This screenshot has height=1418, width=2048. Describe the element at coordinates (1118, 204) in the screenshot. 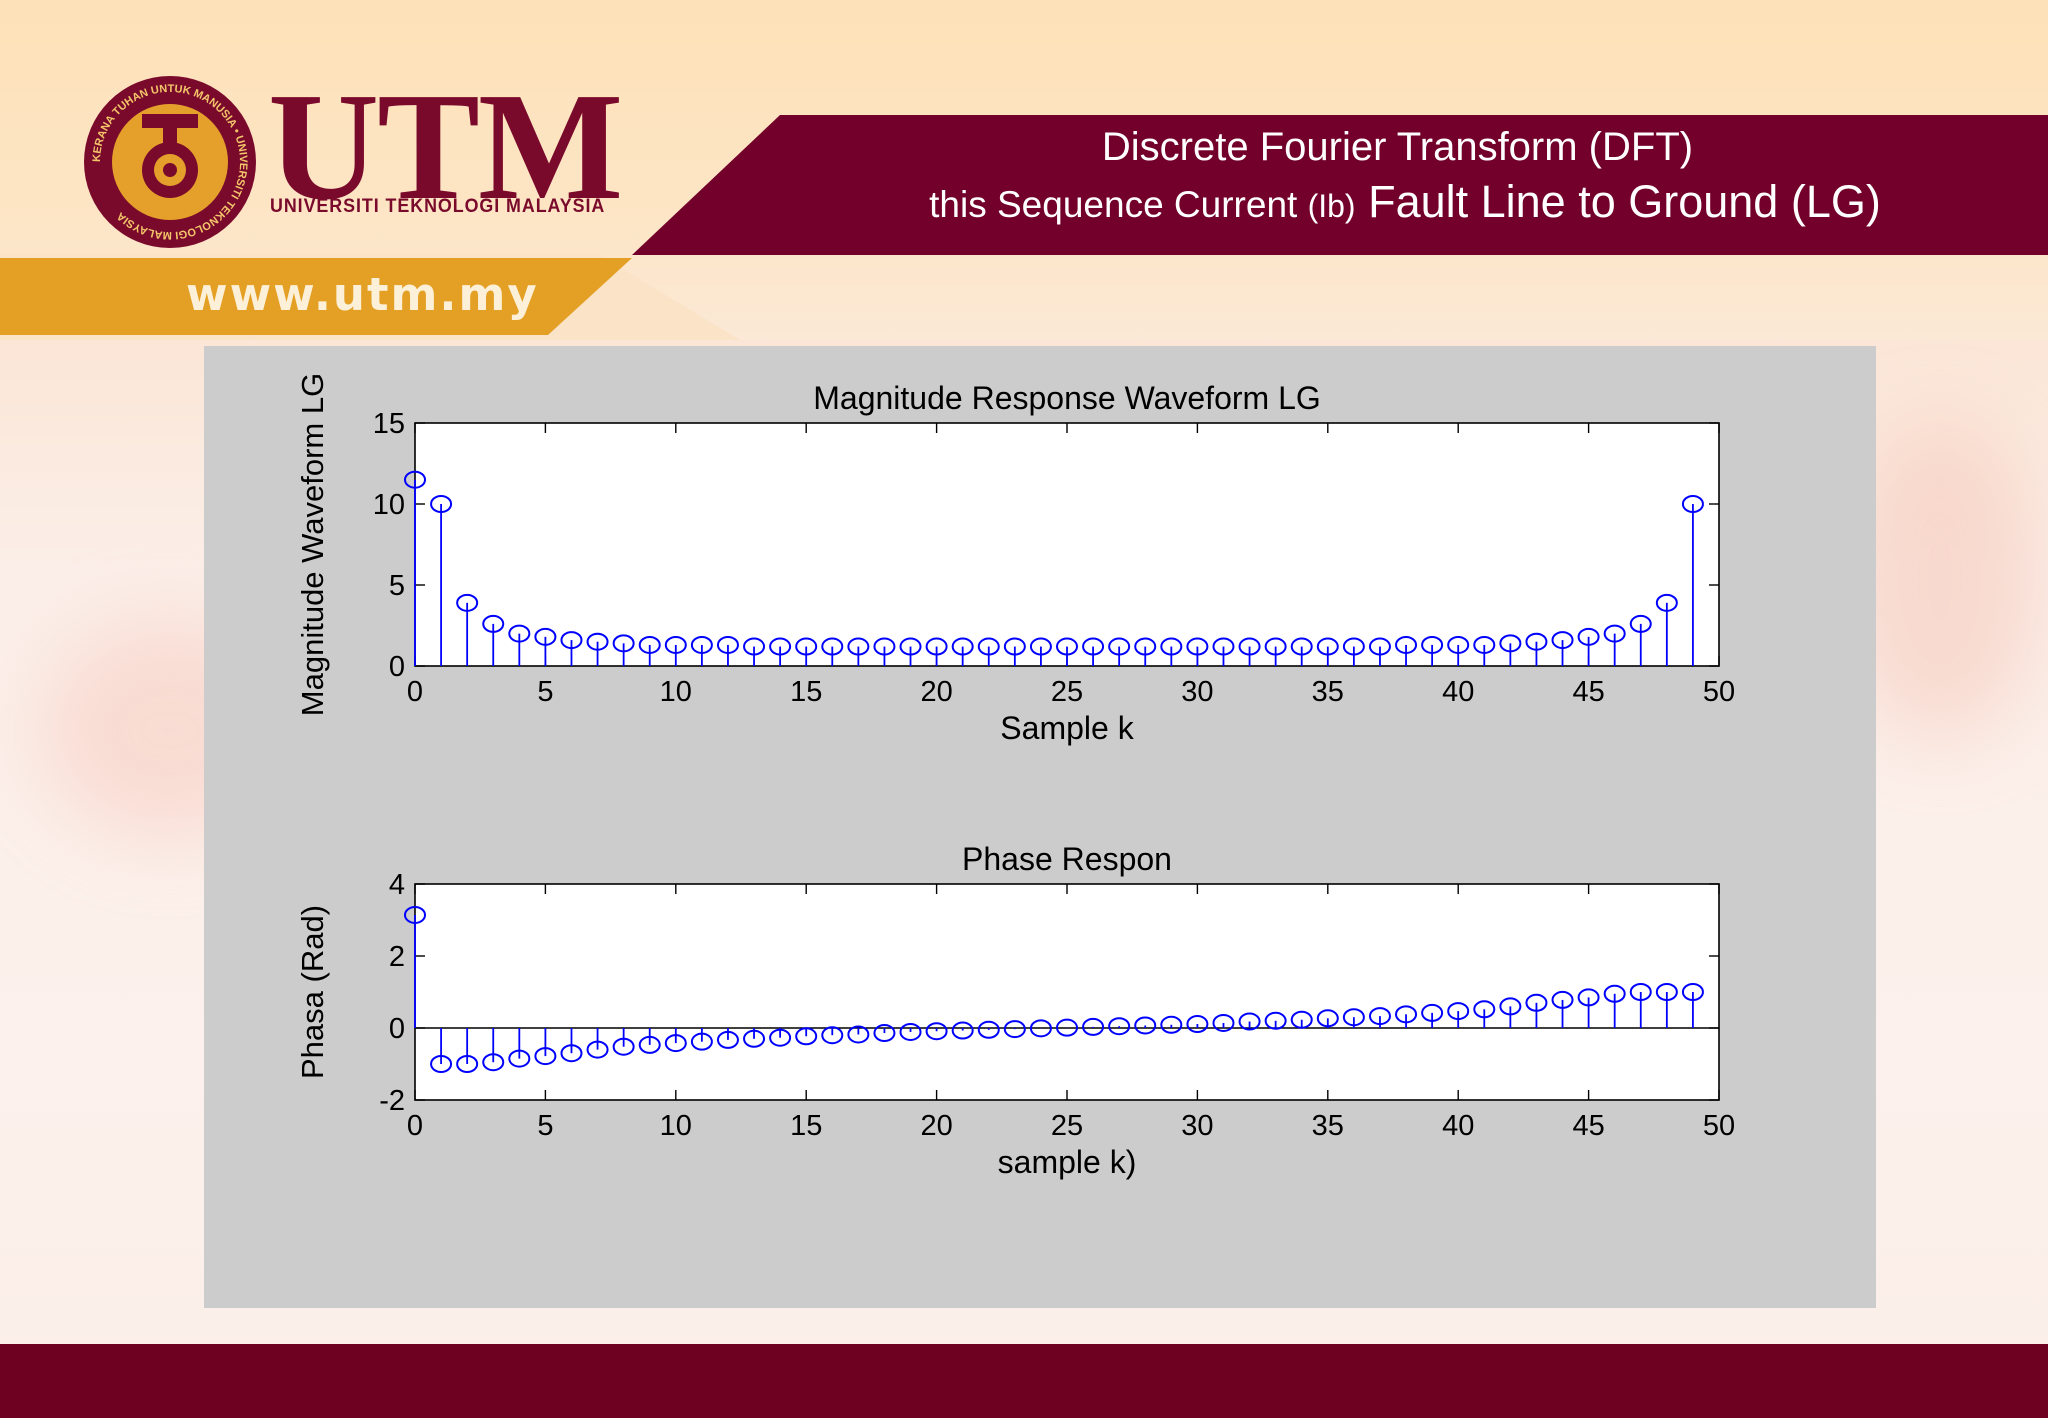

I see `title-part-sequence: this Sequence Current` at that location.